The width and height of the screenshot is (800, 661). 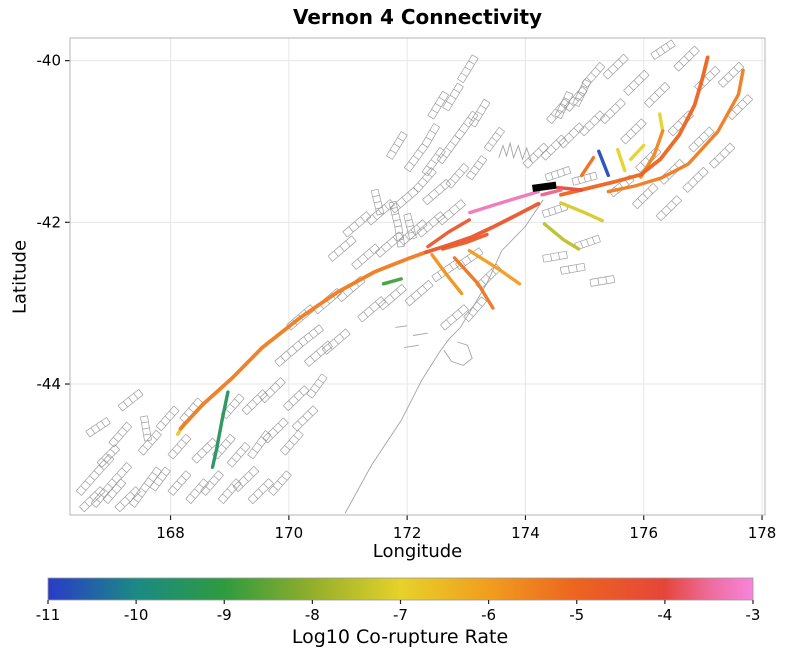 I want to click on svg-text: 176, so click(x=643, y=533).